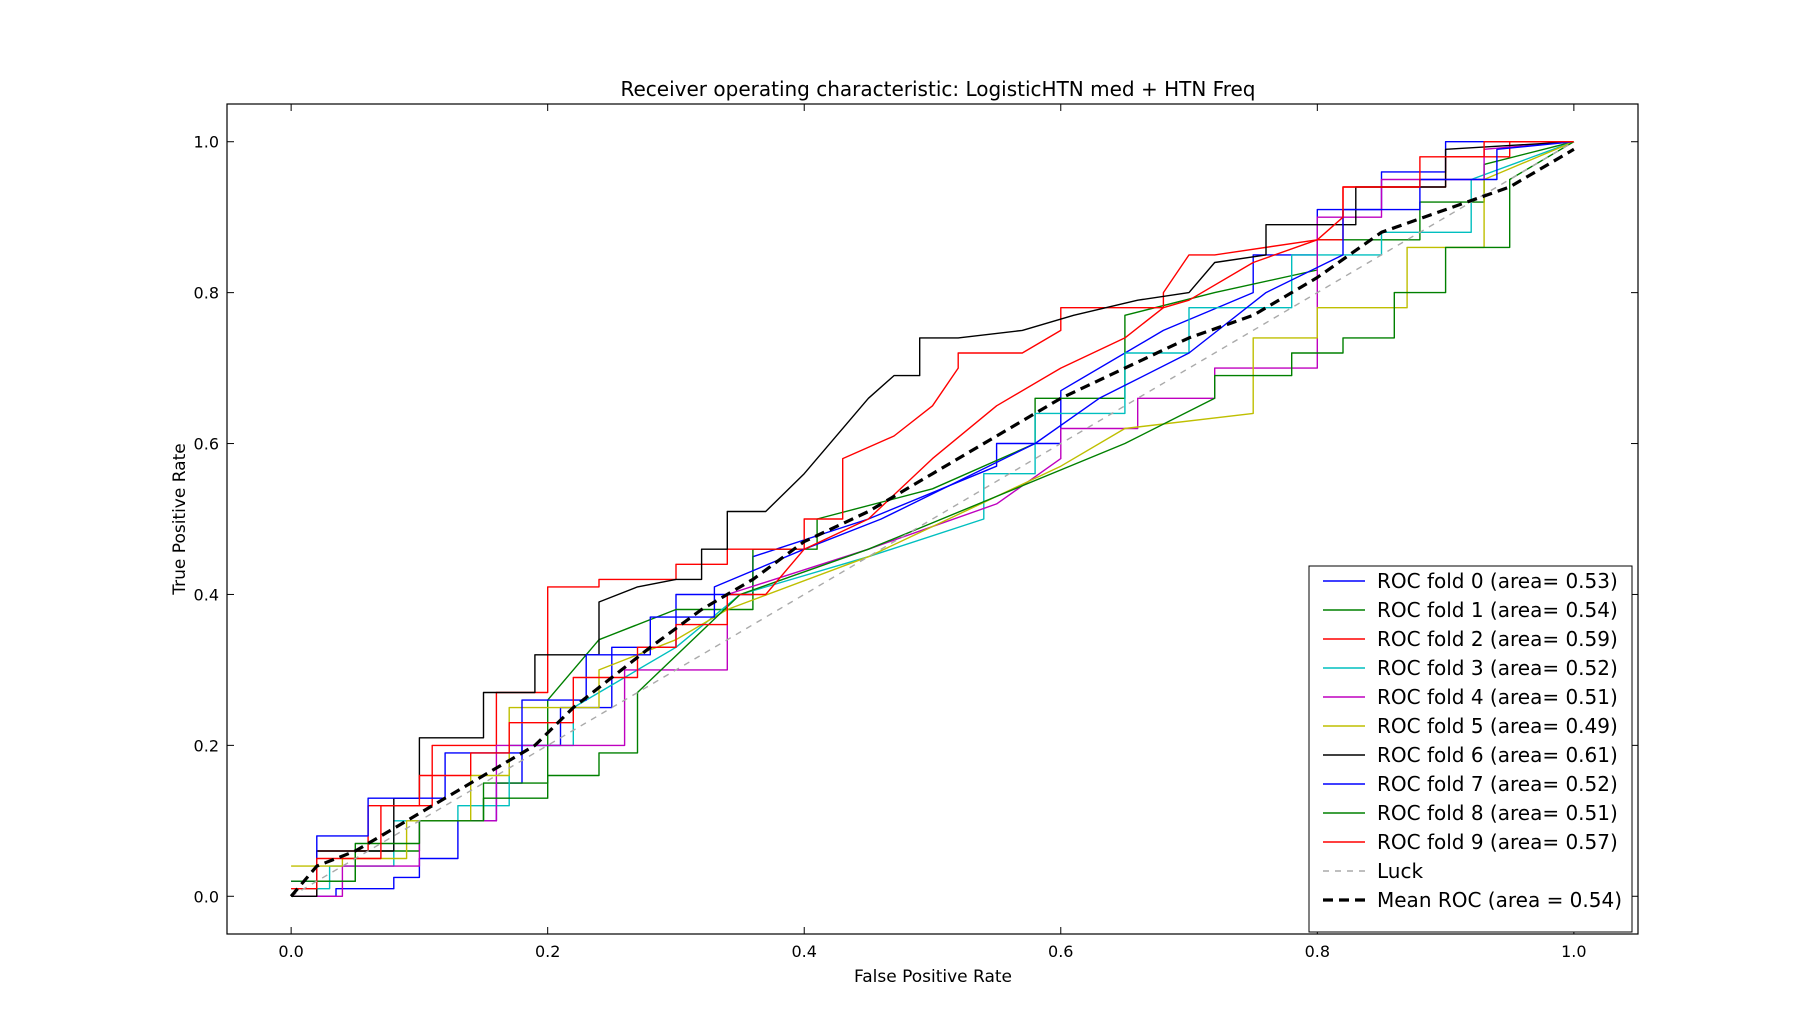  Describe the element at coordinates (547, 951) in the screenshot. I see `x-tick-label: 0.2` at that location.